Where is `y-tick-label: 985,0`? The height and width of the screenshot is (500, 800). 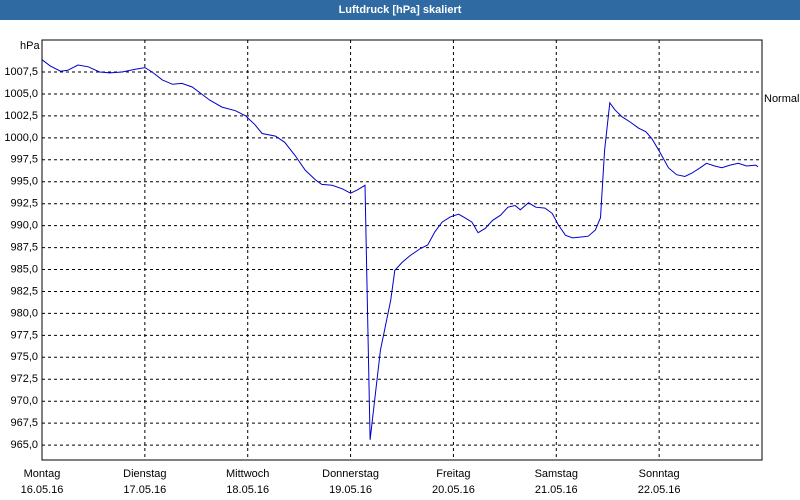 y-tick-label: 985,0 is located at coordinates (24, 269).